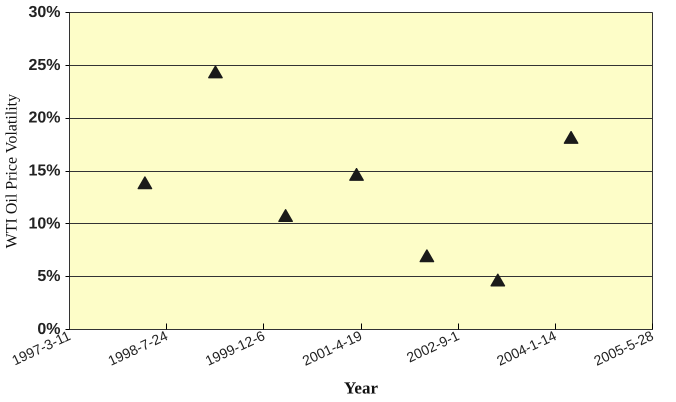 The height and width of the screenshot is (402, 676). I want to click on x-axis-title: Year, so click(361, 388).